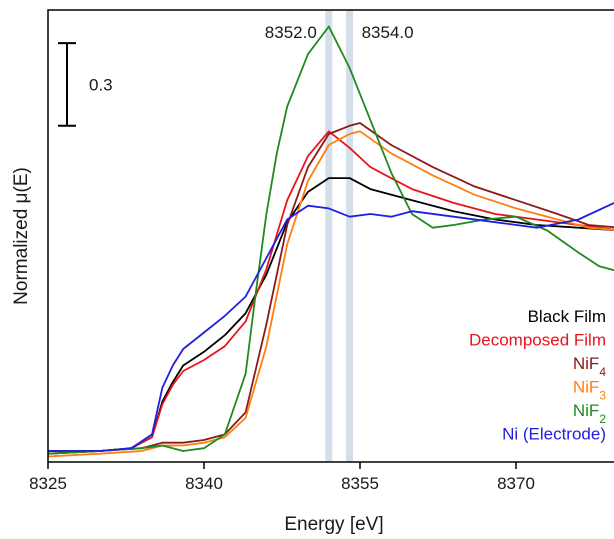 This screenshot has height=539, width=614. Describe the element at coordinates (388, 32) in the screenshot. I see `reference-label: 8354.0` at that location.